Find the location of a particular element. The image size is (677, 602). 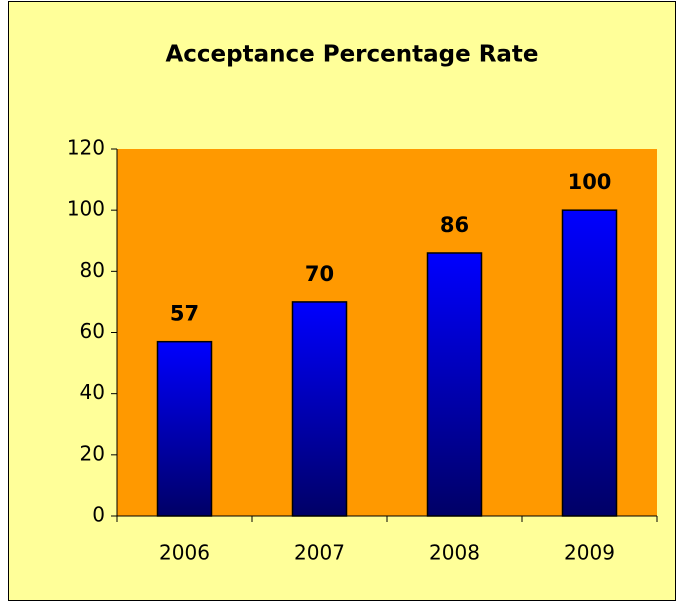

y-tick-label: 60 is located at coordinates (92, 331).